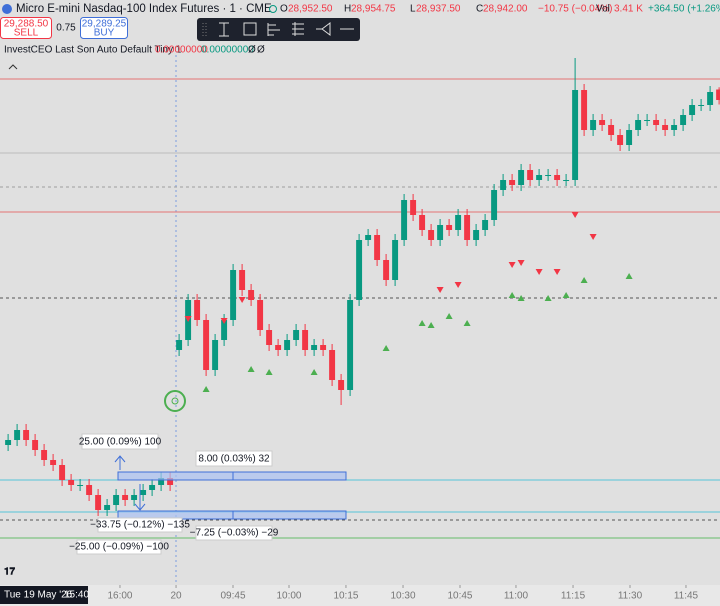  Describe the element at coordinates (140, 497) in the screenshot. I see `arrow-down` at that location.